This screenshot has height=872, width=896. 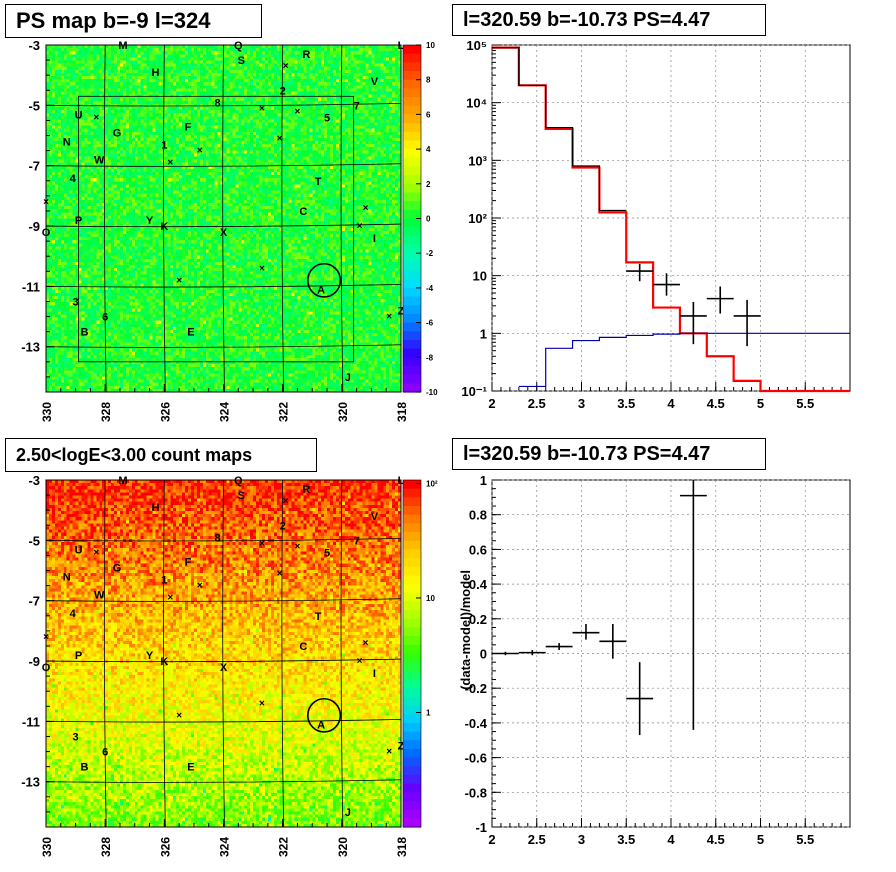 I want to click on source-label: Q, so click(x=238, y=46).